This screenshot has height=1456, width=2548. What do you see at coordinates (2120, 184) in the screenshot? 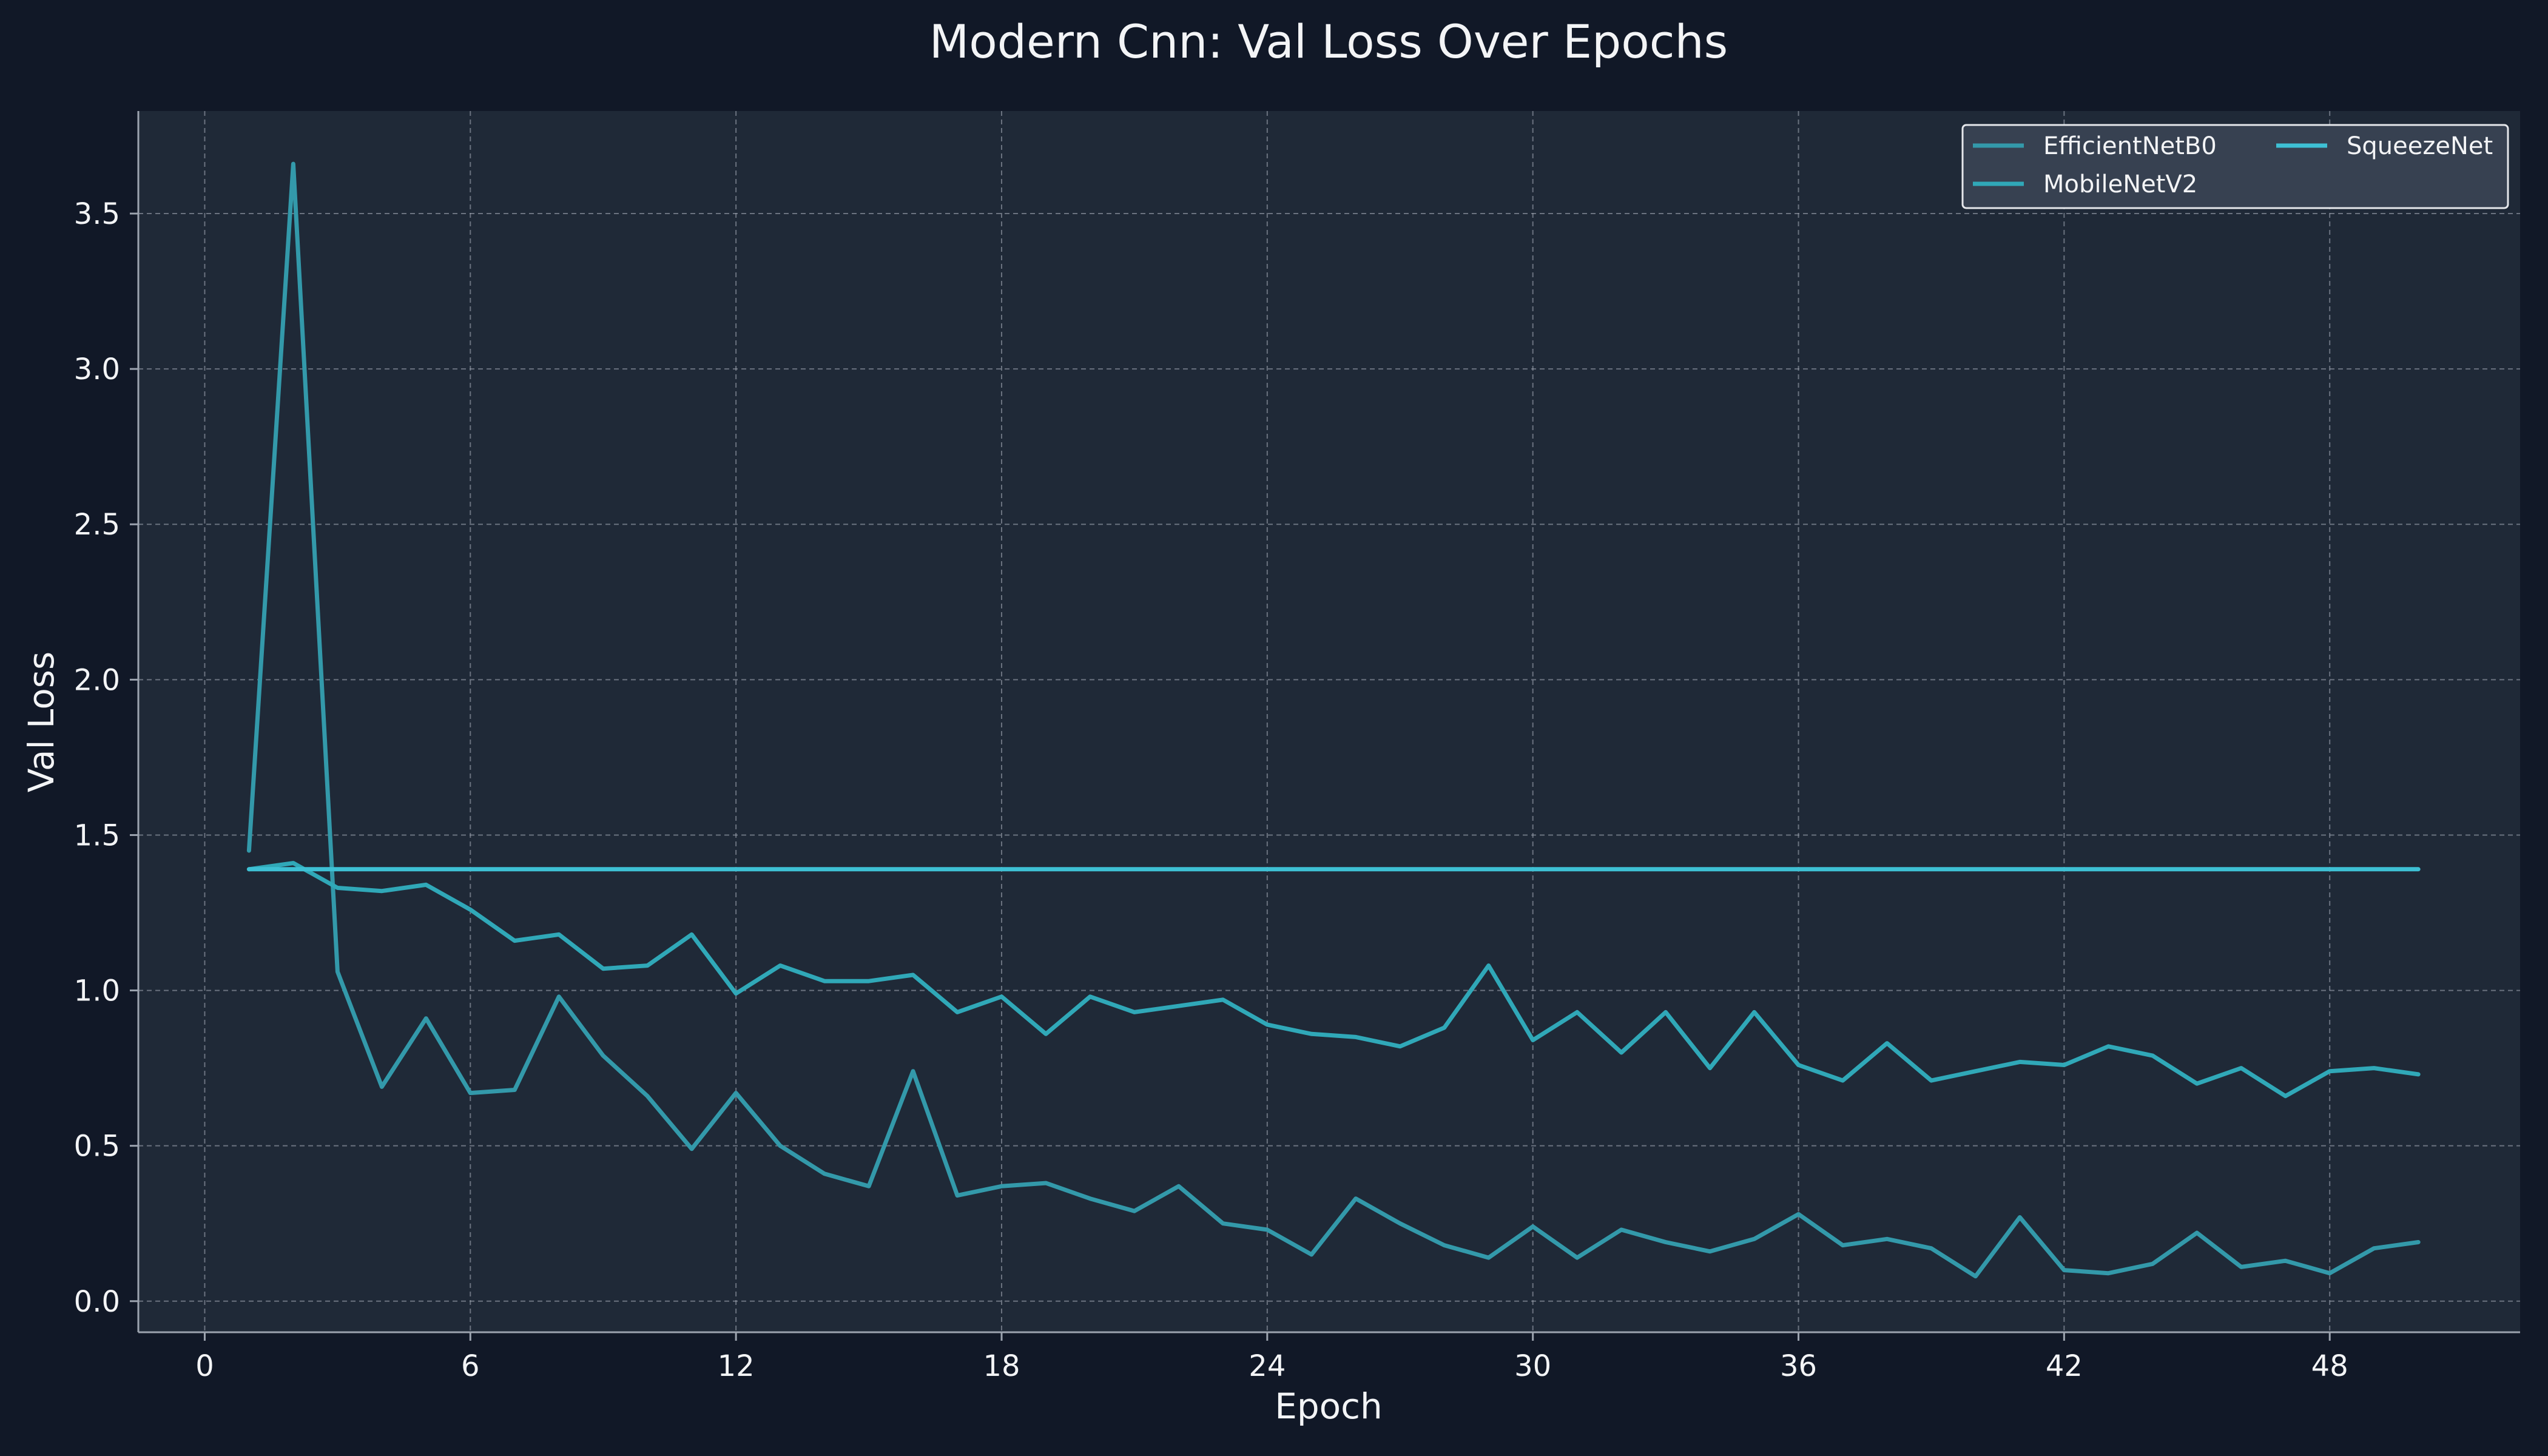
I see `legend-label-mobilenetv2: MobileNetV2` at bounding box center [2120, 184].